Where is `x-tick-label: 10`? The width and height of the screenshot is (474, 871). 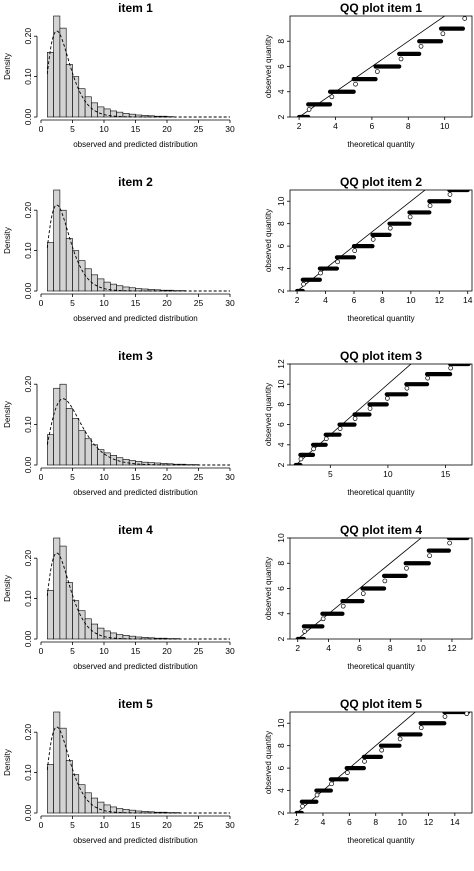 x-tick-label: 10 is located at coordinates (402, 822).